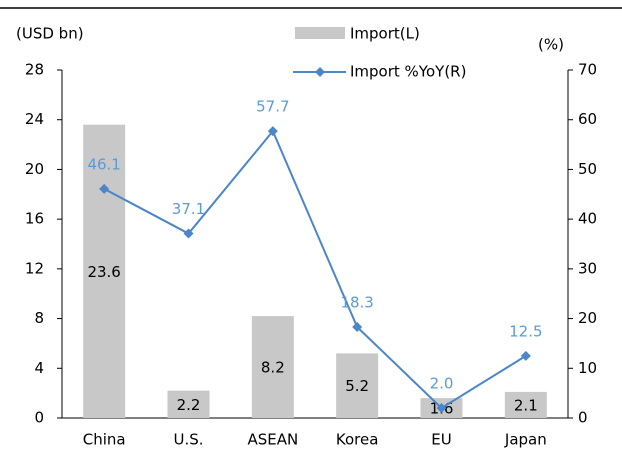 The width and height of the screenshot is (622, 450). Describe the element at coordinates (525, 440) in the screenshot. I see `x-tick-label: Japan` at that location.